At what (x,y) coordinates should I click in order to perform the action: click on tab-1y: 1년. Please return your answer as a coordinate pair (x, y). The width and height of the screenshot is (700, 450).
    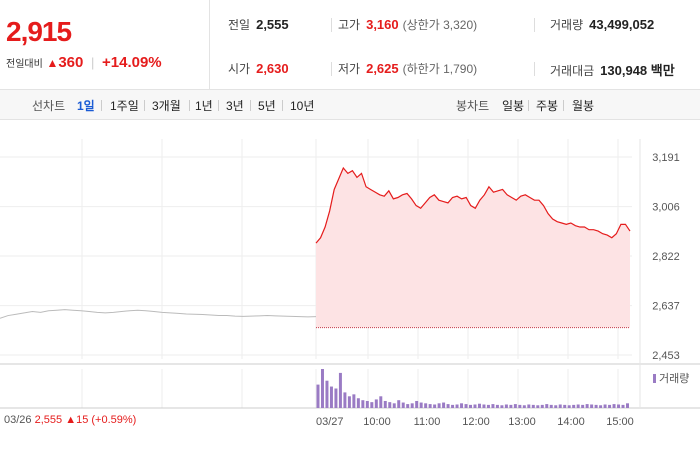
    Looking at the image, I should click on (204, 106).